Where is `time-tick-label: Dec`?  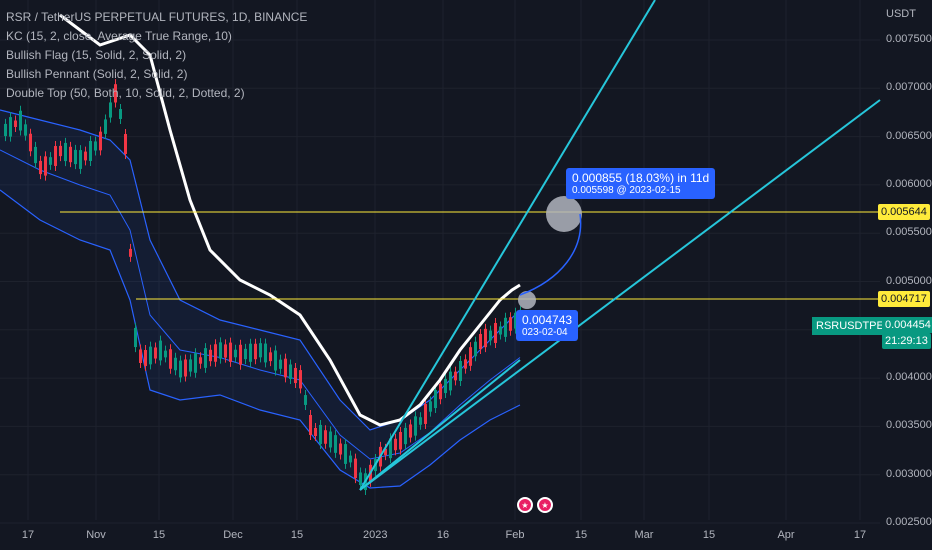
time-tick-label: Dec is located at coordinates (233, 535).